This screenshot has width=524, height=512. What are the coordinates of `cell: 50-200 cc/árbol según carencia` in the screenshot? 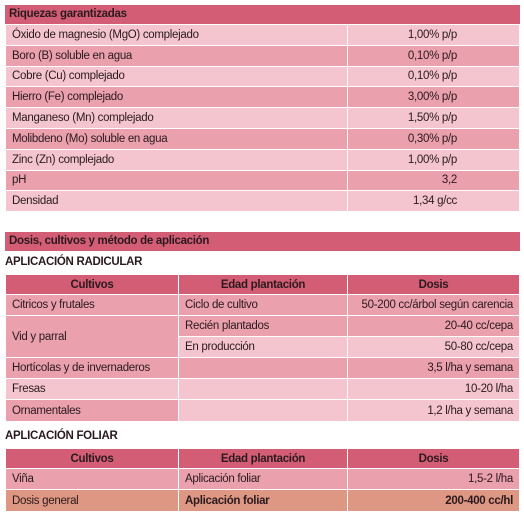 It's located at (433, 305).